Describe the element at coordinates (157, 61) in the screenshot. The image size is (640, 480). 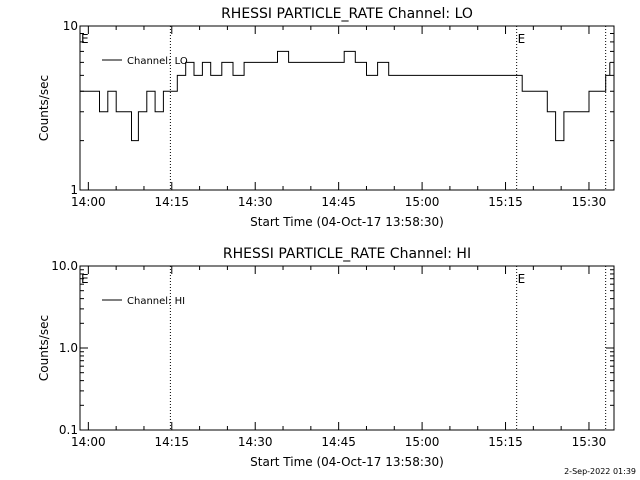
I see `legend-label: Channel: LO` at that location.